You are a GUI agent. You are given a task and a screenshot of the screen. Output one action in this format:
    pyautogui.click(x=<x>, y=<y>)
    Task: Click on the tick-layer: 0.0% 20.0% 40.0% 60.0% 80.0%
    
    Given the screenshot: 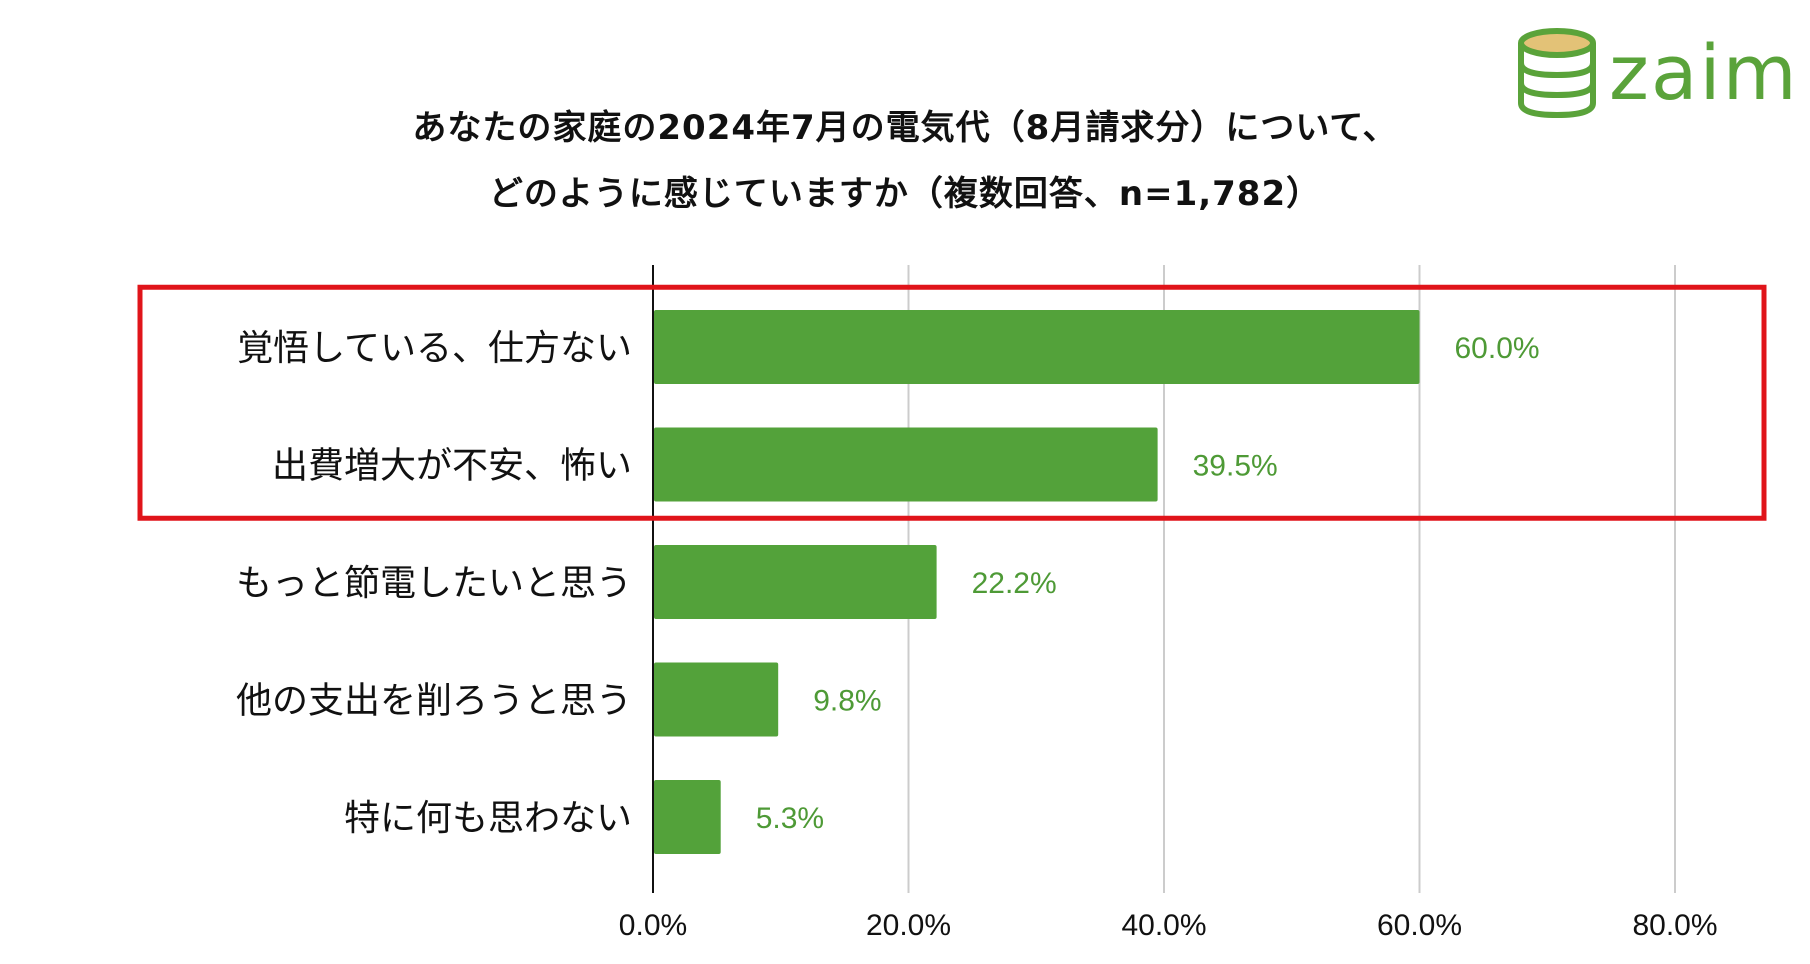 What is the action you would take?
    pyautogui.click(x=1168, y=925)
    